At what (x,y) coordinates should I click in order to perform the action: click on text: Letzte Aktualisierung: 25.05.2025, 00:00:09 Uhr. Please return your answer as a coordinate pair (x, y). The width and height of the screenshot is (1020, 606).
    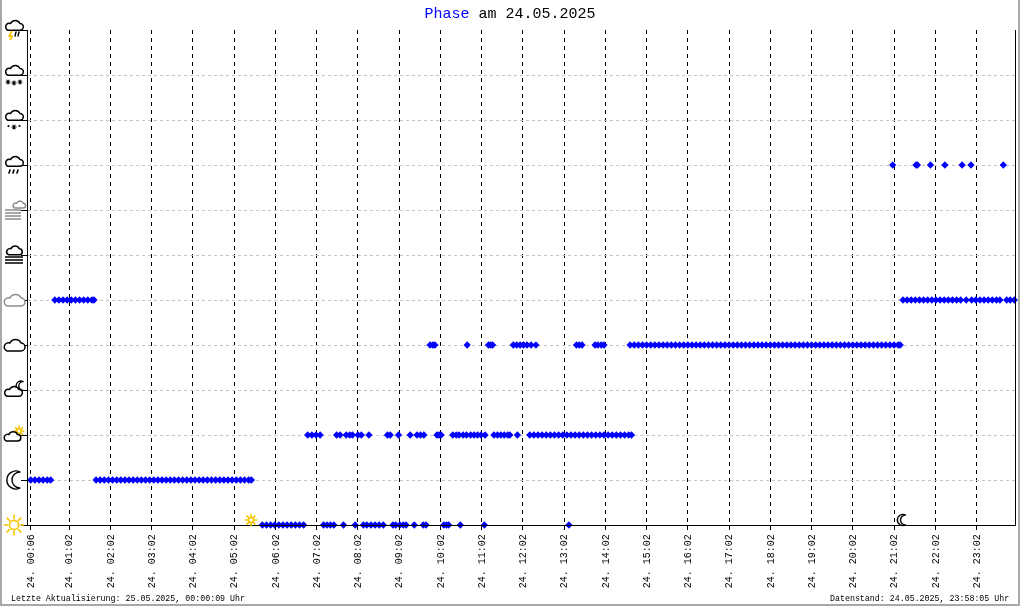
    Looking at the image, I should click on (128, 598).